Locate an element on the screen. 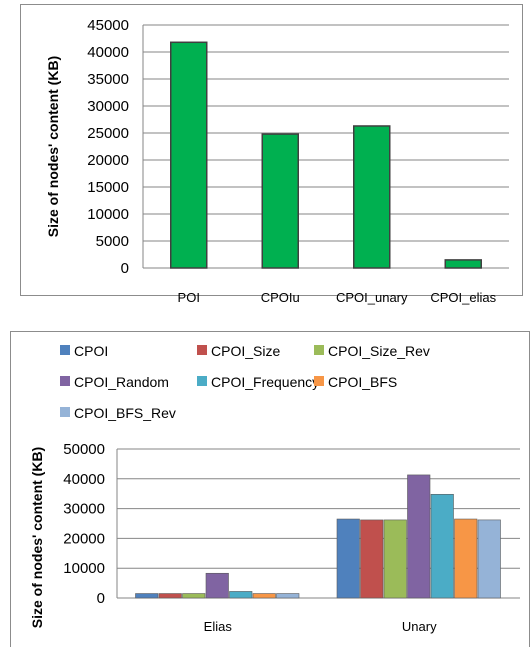 This screenshot has width=531, height=648. x-tick-label: CPOI_unary is located at coordinates (372, 297).